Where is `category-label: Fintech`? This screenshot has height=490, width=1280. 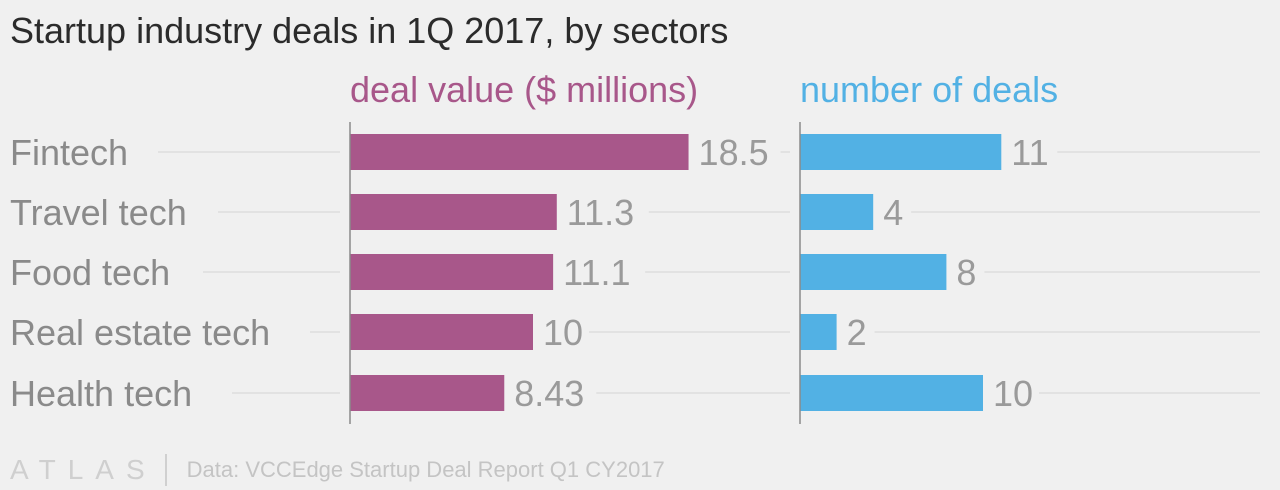 category-label: Fintech is located at coordinates (69, 152).